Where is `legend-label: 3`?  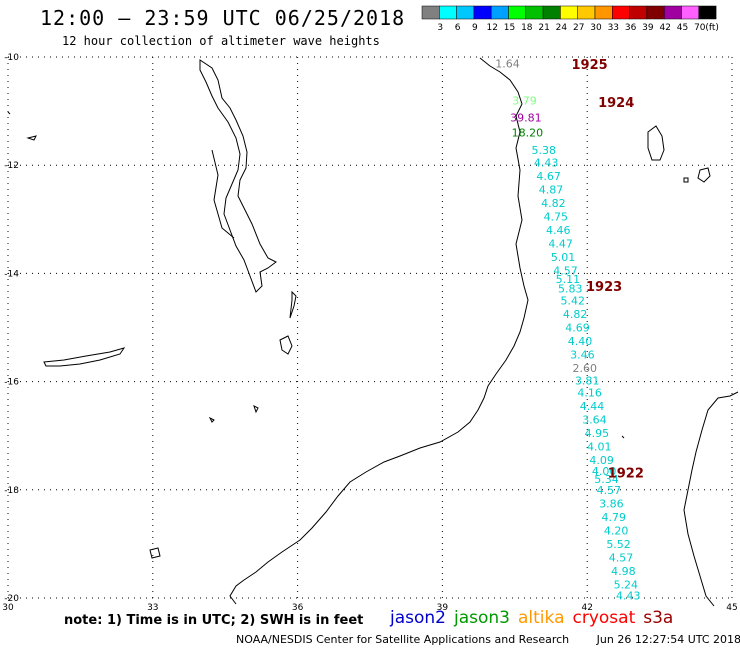
legend-label: 3 is located at coordinates (440, 28).